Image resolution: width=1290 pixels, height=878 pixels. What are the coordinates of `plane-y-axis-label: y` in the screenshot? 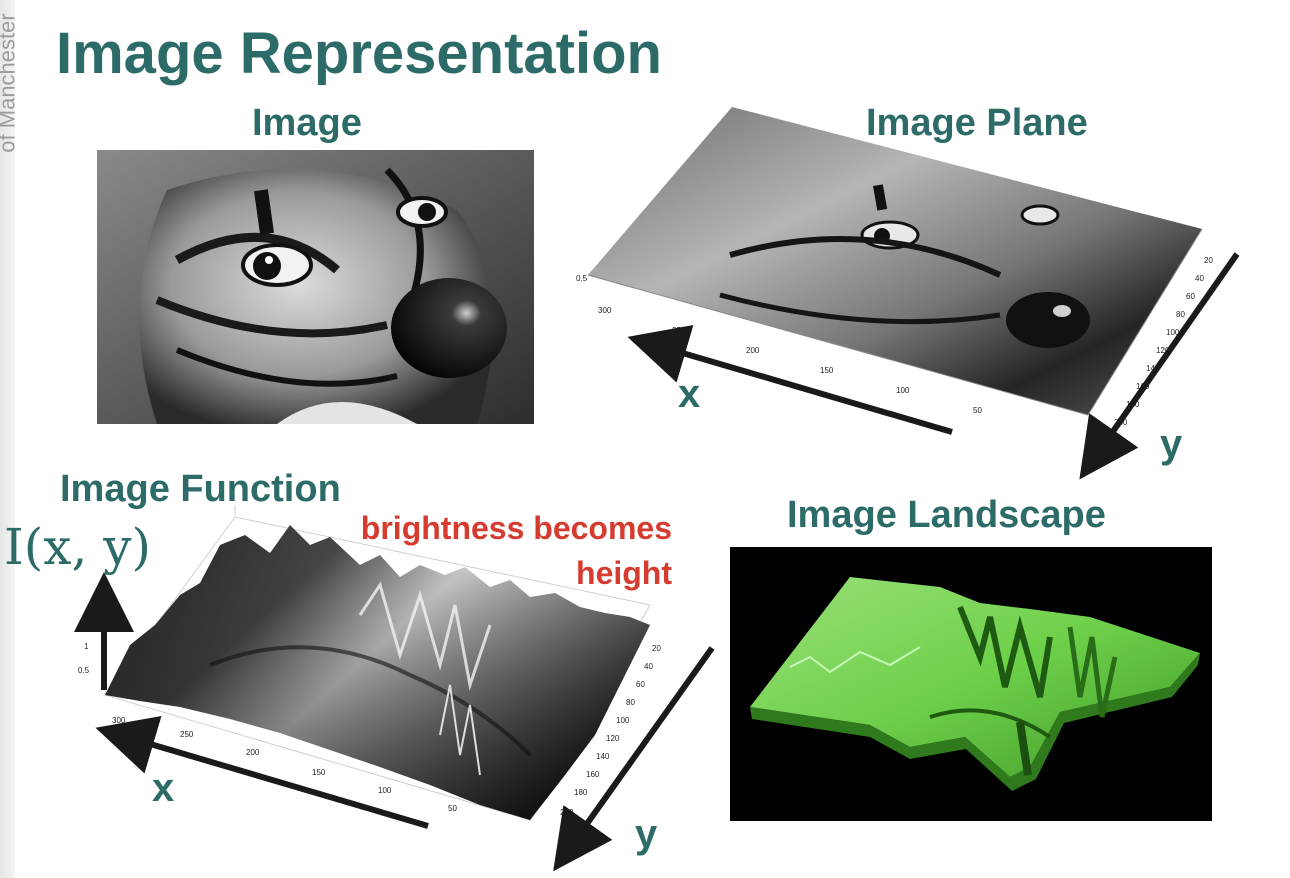 It's located at (1171, 444).